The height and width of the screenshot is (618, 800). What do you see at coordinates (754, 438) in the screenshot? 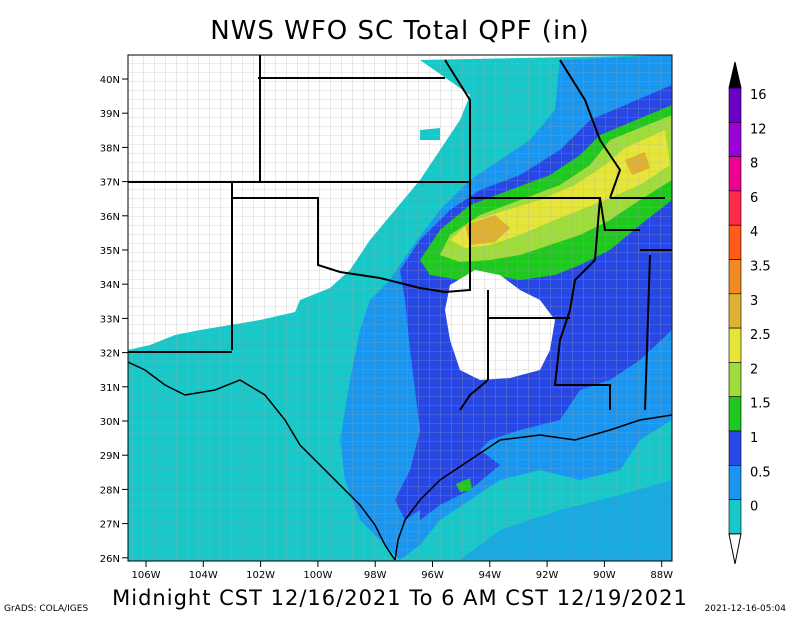
I see `colorbar-label: 1` at bounding box center [754, 438].